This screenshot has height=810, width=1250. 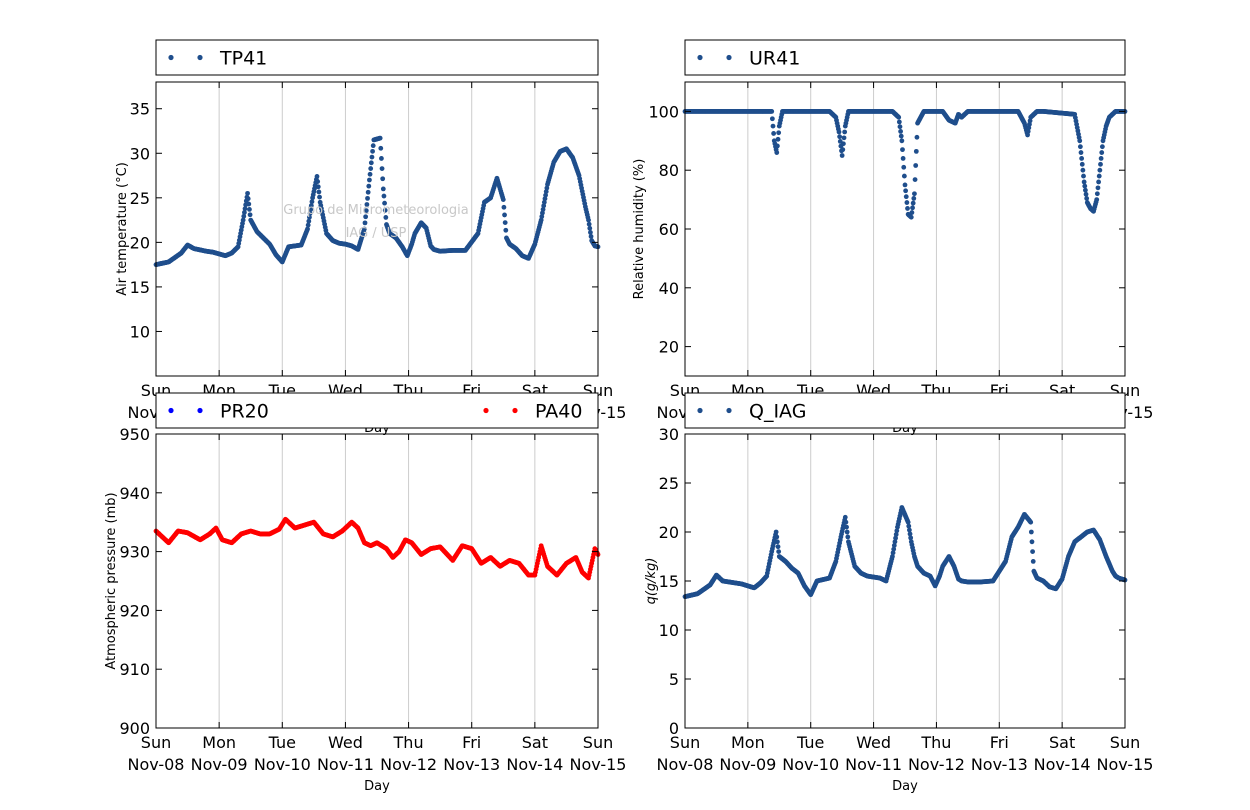 What do you see at coordinates (905, 410) in the screenshot?
I see `legend-q_iag: Q_IAG` at bounding box center [905, 410].